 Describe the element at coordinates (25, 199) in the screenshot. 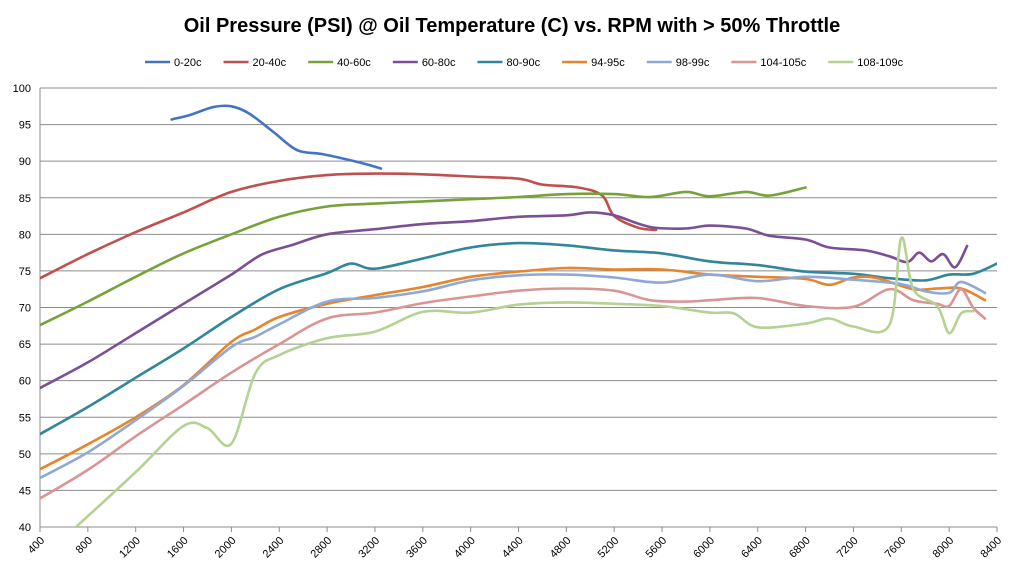

I see `y-tick-label: 85` at that location.